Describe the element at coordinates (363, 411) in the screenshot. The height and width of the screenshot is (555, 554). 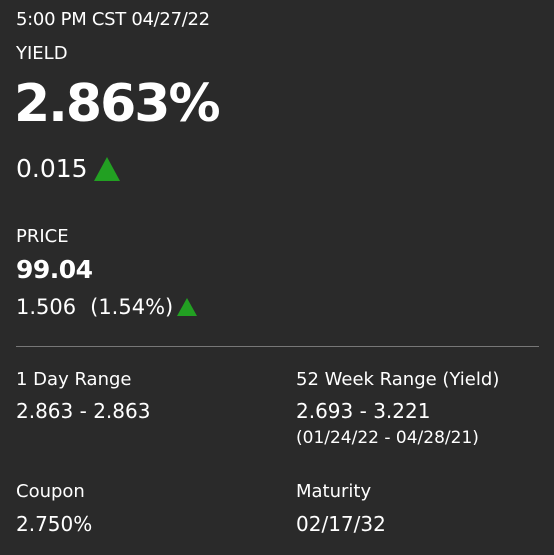
I see `week52-range-value: 2.693 - 3.221` at that location.